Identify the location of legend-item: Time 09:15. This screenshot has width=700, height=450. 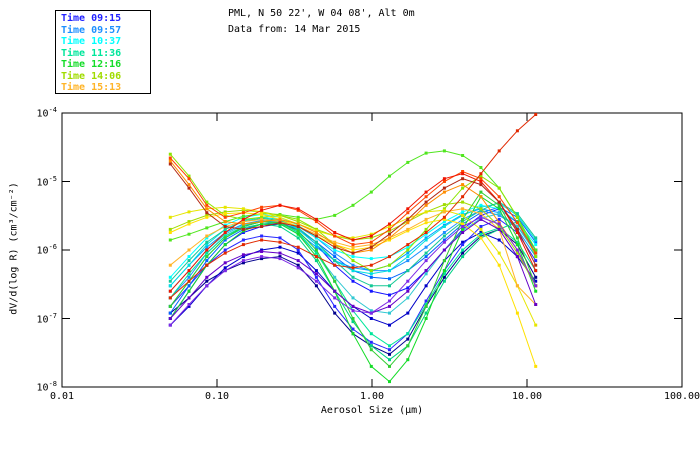
(91, 18).